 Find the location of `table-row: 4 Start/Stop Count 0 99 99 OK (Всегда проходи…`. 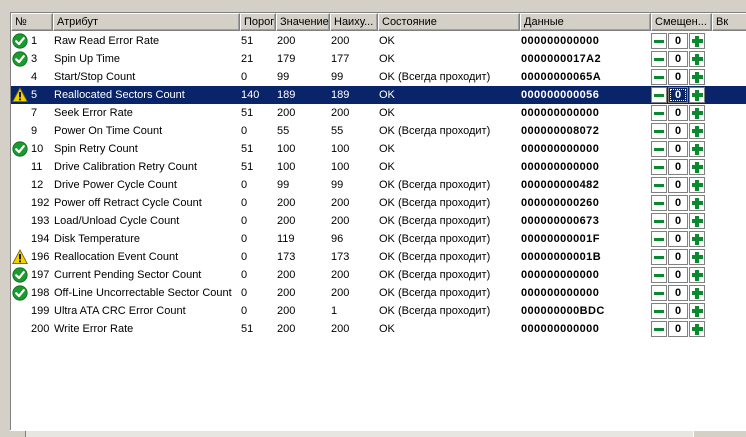

table-row: 4 Start/Stop Count 0 99 99 OK (Всегда проходи… is located at coordinates (378, 77).